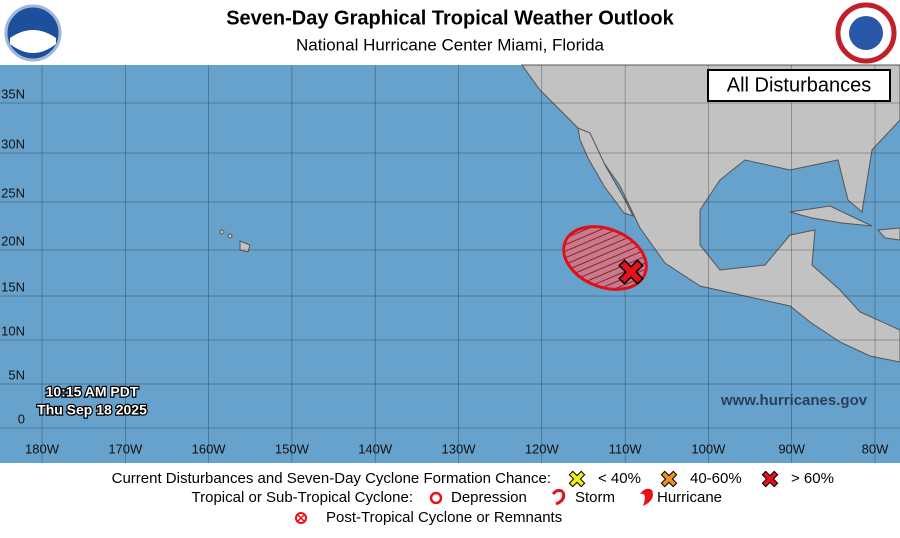 This screenshot has height=538, width=900. Describe the element at coordinates (716, 478) in the screenshot. I see `legend-formation-item: 40-60%` at that location.